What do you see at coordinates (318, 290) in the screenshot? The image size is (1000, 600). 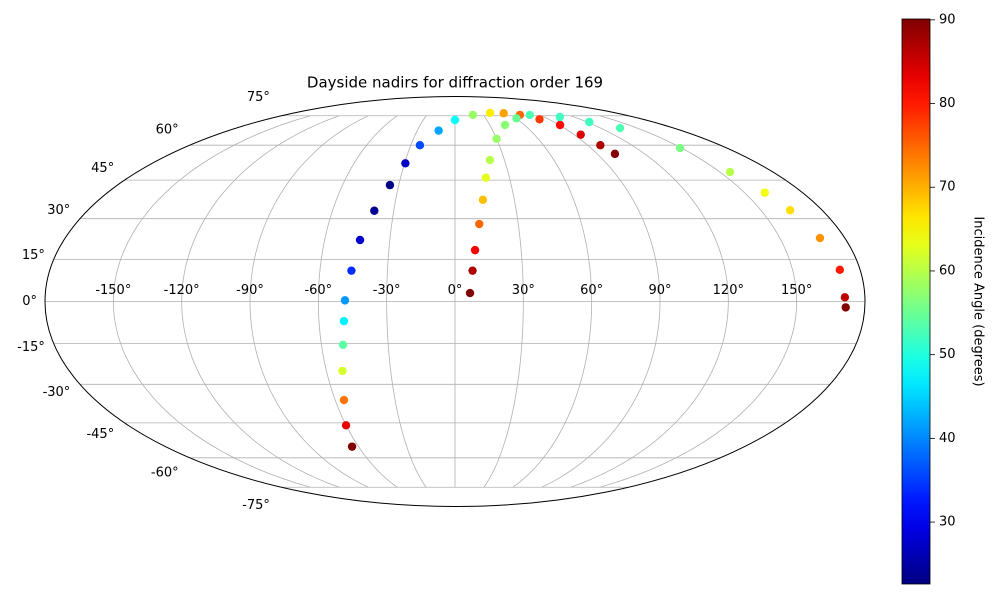 I see `lon-tick-label: -60°` at bounding box center [318, 290].